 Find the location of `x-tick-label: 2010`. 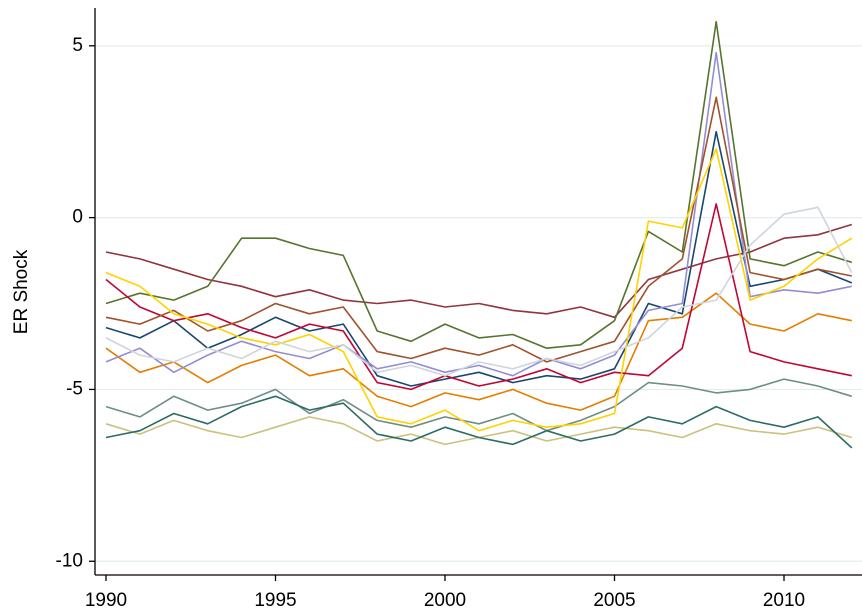

x-tick-label: 2010 is located at coordinates (784, 600).